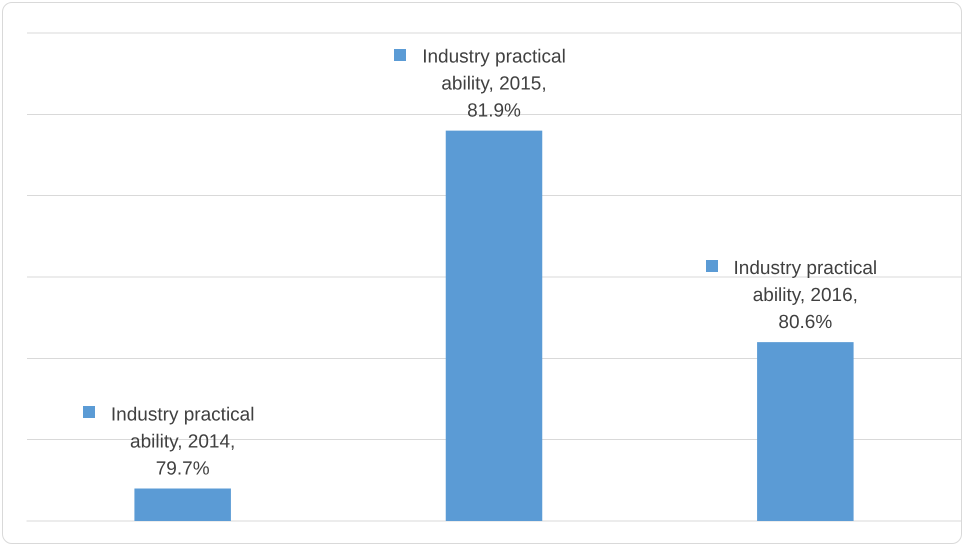  Describe the element at coordinates (182, 442) in the screenshot. I see `data-label: Industry practical ability, 2014, 79.7%` at that location.